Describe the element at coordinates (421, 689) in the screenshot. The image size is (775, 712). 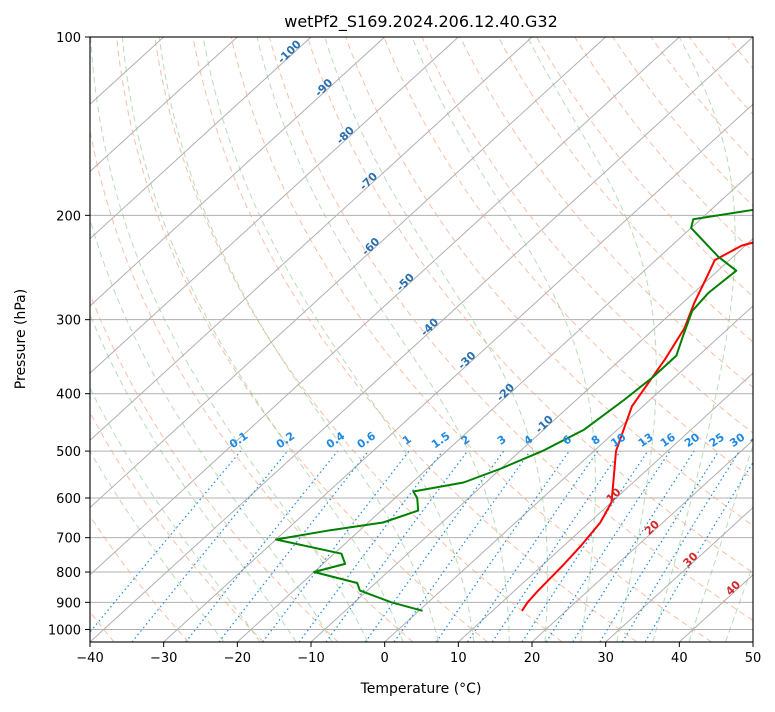
I see `x-axis-label: Temperature (°C)` at that location.